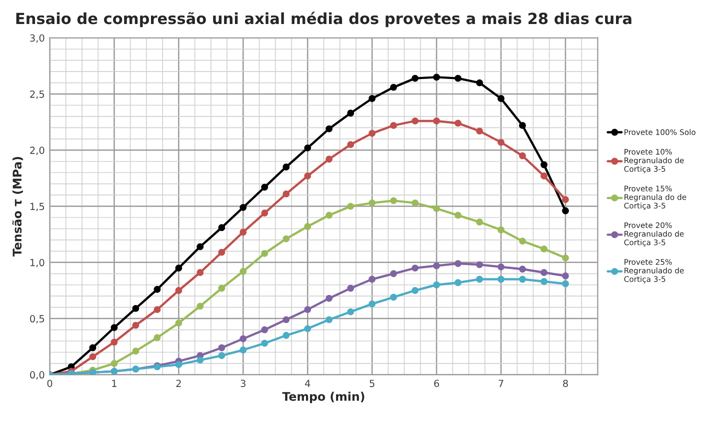 The width and height of the screenshot is (721, 421). What do you see at coordinates (37, 94) in the screenshot?
I see `y-tick-label: 2,5` at bounding box center [37, 94].